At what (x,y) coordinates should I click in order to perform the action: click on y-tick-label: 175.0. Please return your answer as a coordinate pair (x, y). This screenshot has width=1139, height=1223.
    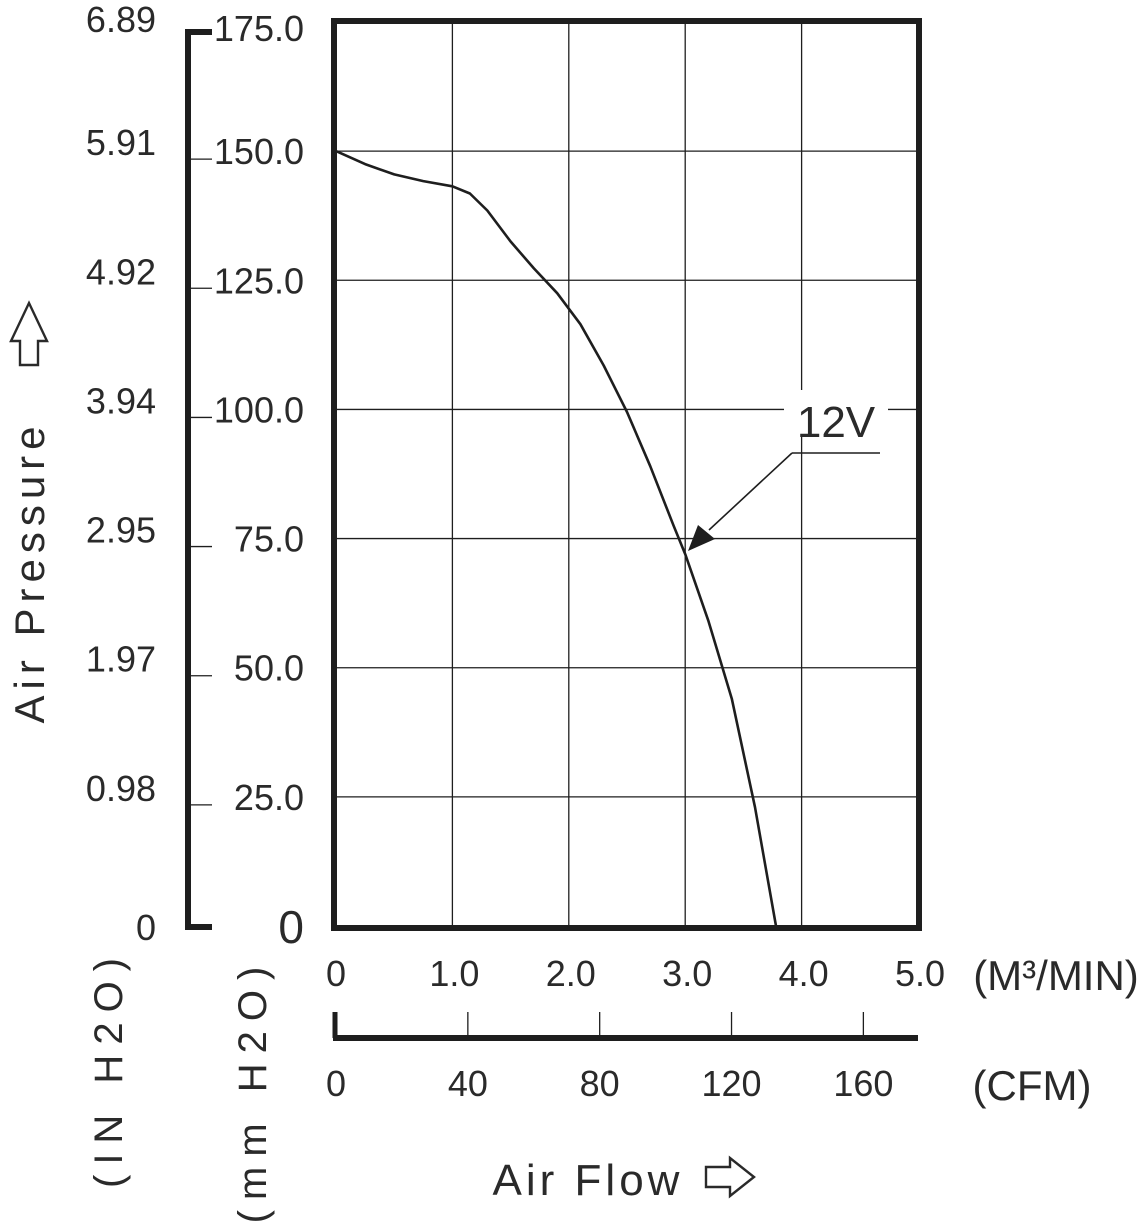
    Looking at the image, I should click on (259, 28).